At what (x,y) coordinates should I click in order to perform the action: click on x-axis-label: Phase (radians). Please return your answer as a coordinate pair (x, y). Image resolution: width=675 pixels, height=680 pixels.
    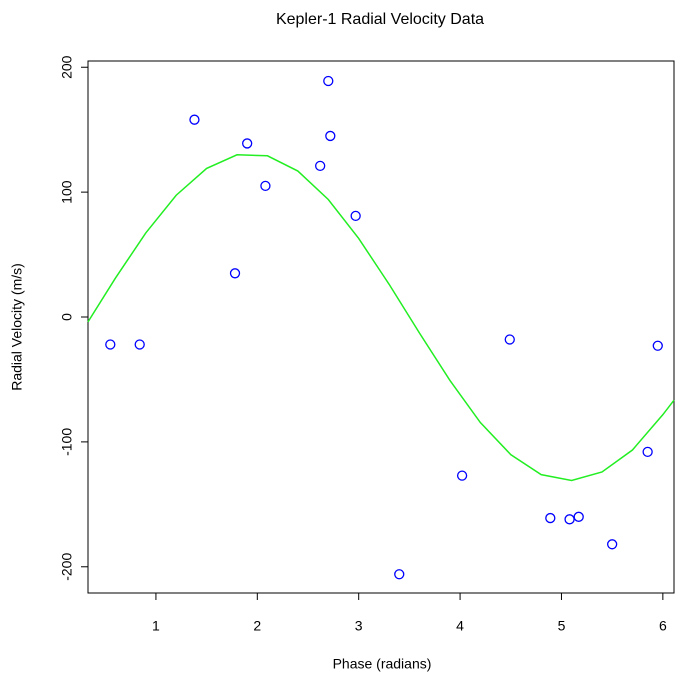
    Looking at the image, I should click on (382, 664).